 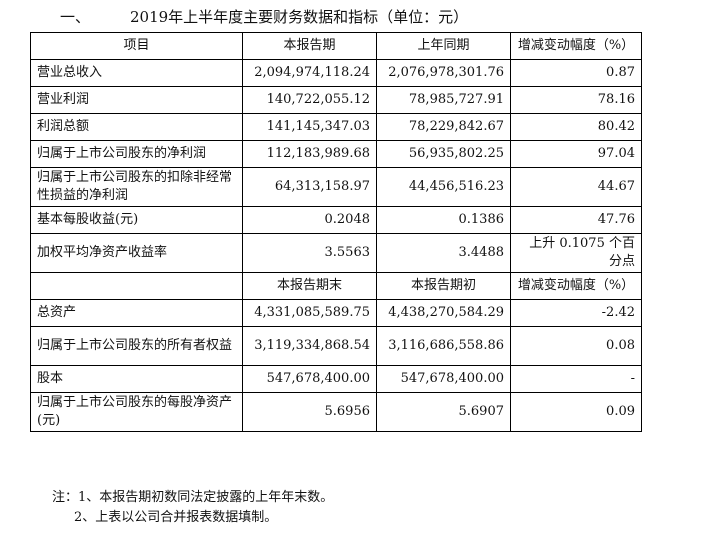 I want to click on cell-current: 3.5563, so click(x=309, y=253).